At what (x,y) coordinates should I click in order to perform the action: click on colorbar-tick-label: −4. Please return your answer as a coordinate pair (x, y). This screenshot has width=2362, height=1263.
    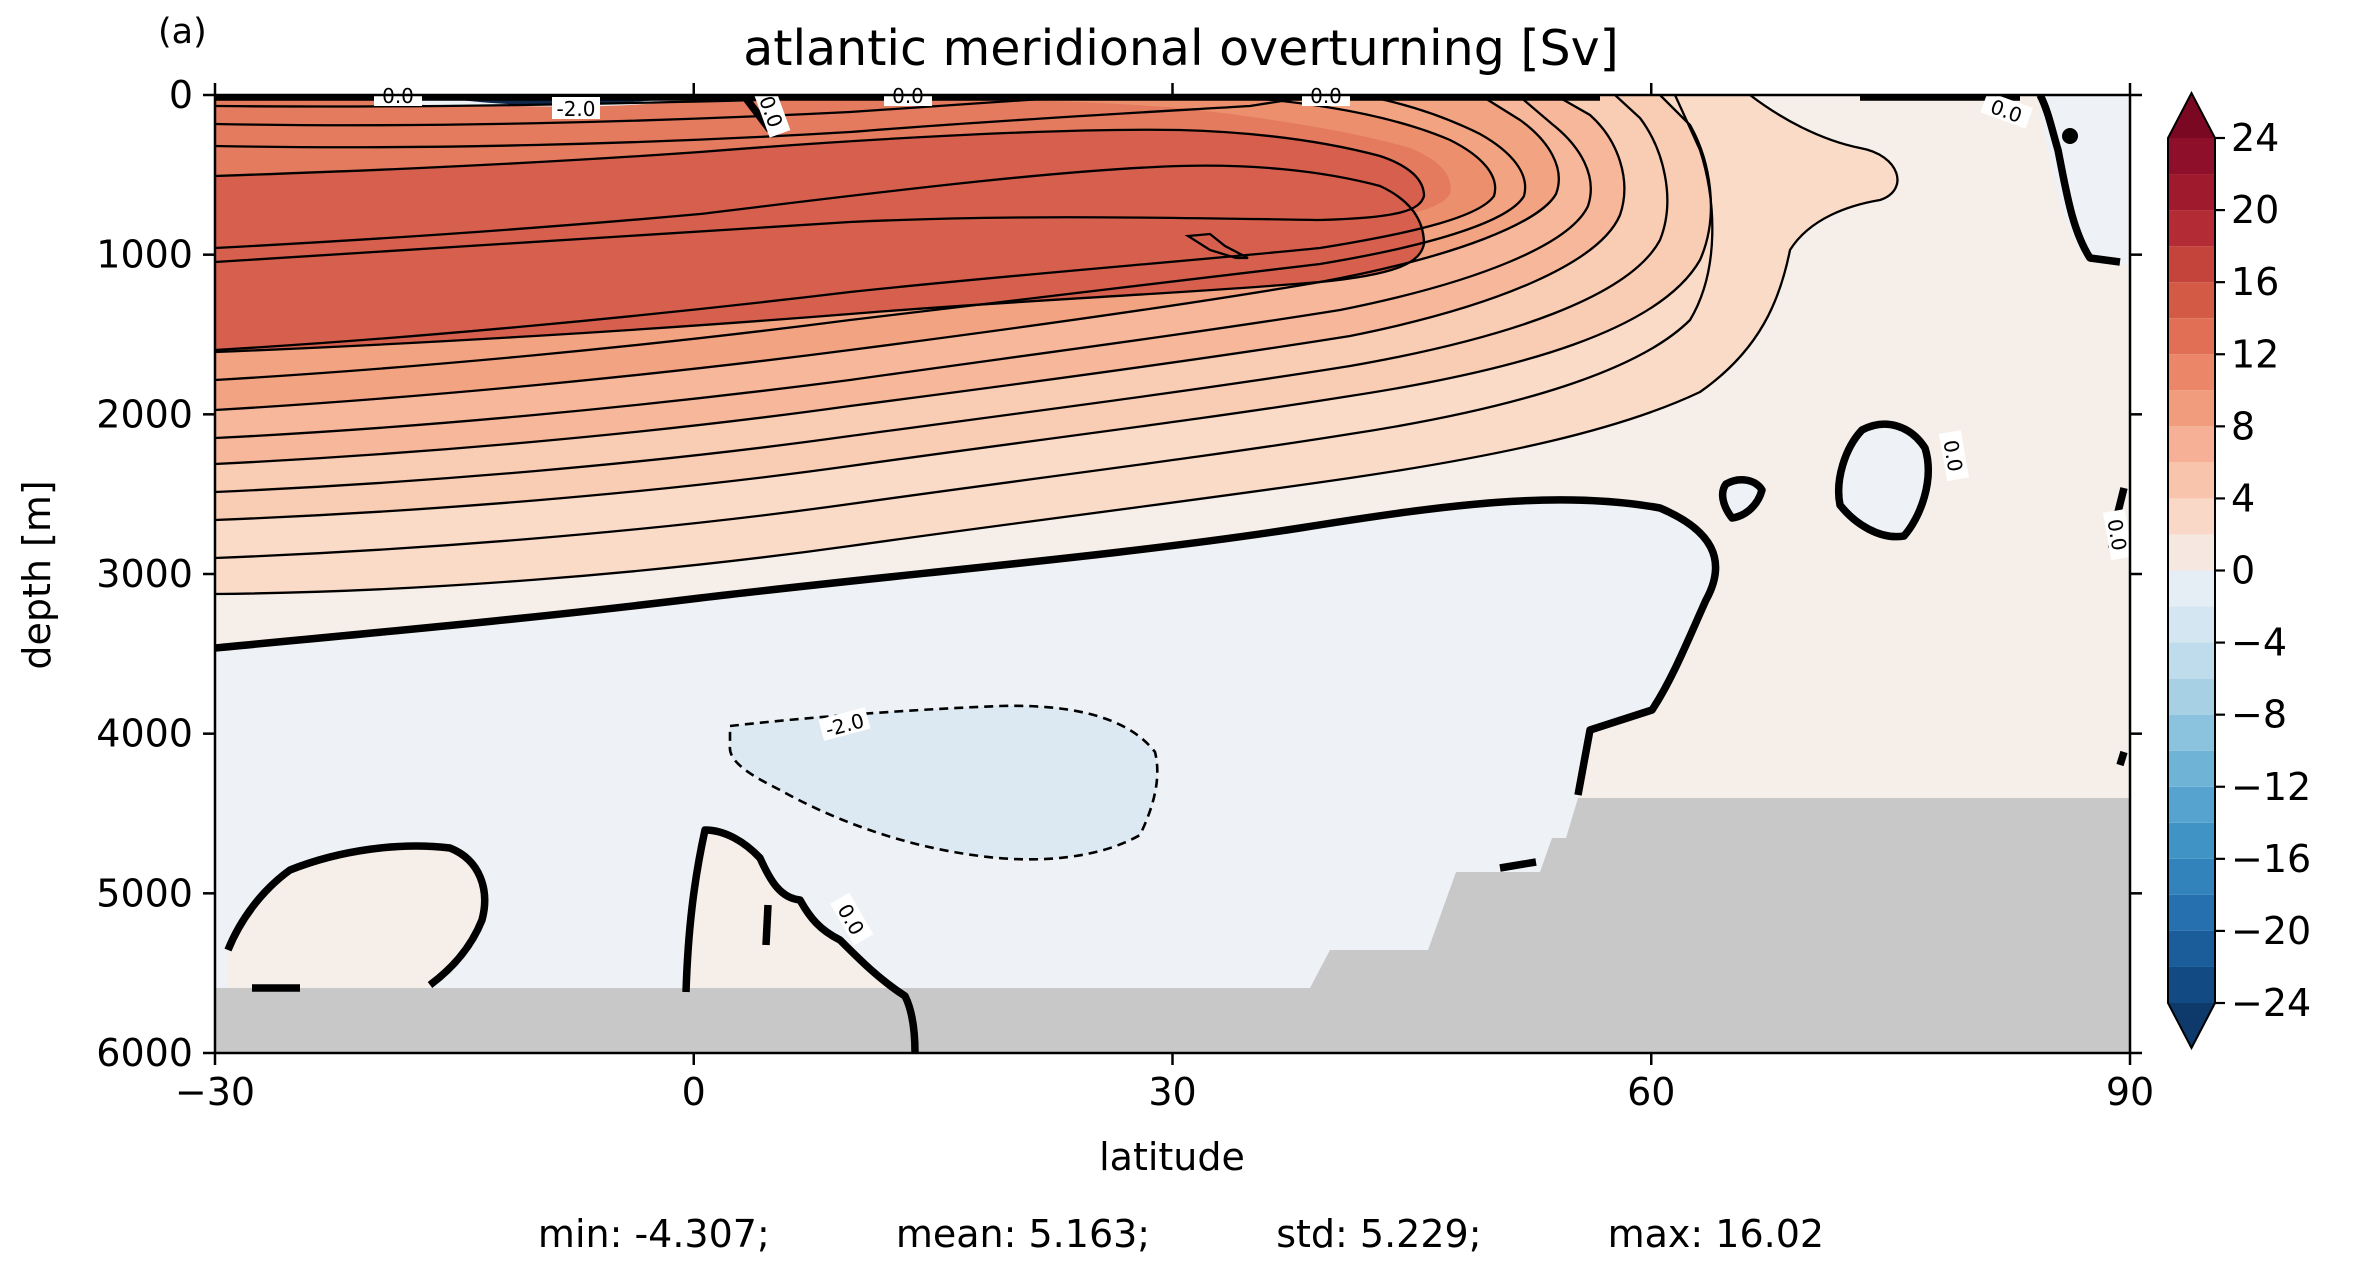
    Looking at the image, I should click on (2259, 643).